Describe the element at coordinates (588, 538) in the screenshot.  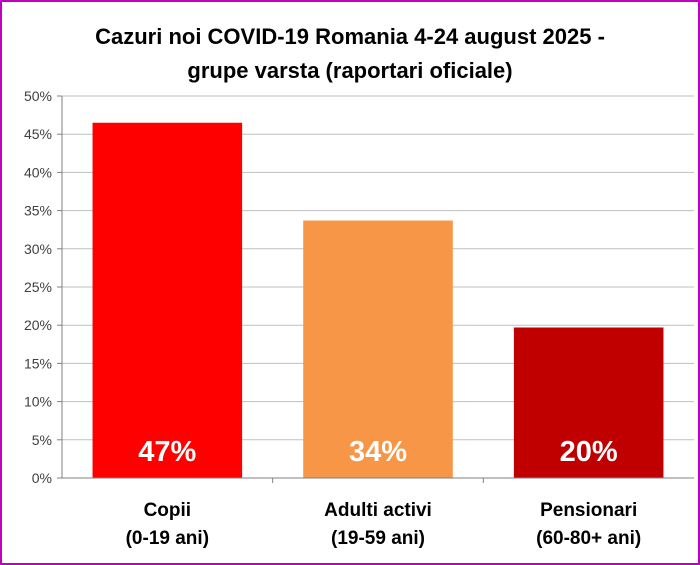
I see `x-category-label: (60-80+ ani)` at that location.